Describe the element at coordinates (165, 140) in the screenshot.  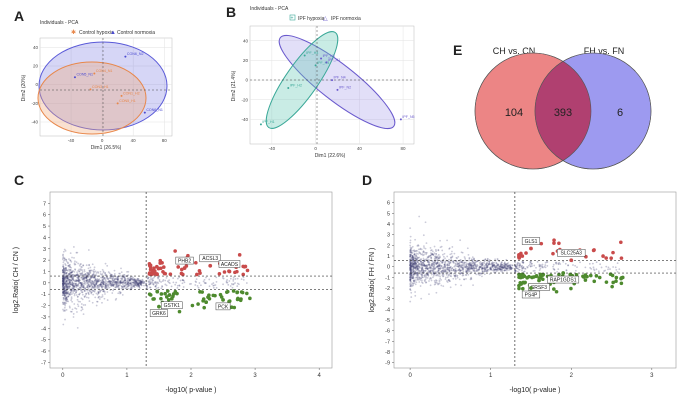
I see `pca-a-xtick: 80` at that location.